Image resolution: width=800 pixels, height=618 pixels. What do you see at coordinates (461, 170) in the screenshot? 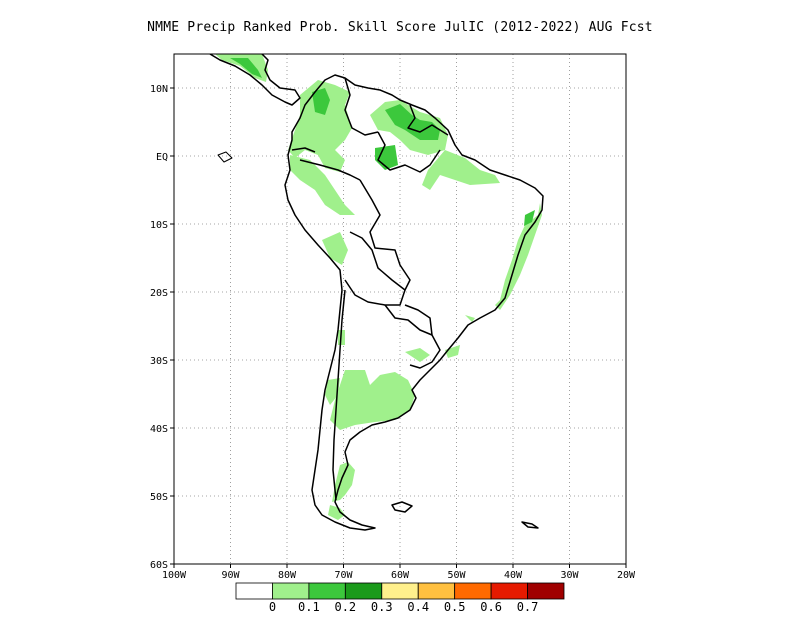
I see `skill-region-amazon-north` at bounding box center [461, 170].